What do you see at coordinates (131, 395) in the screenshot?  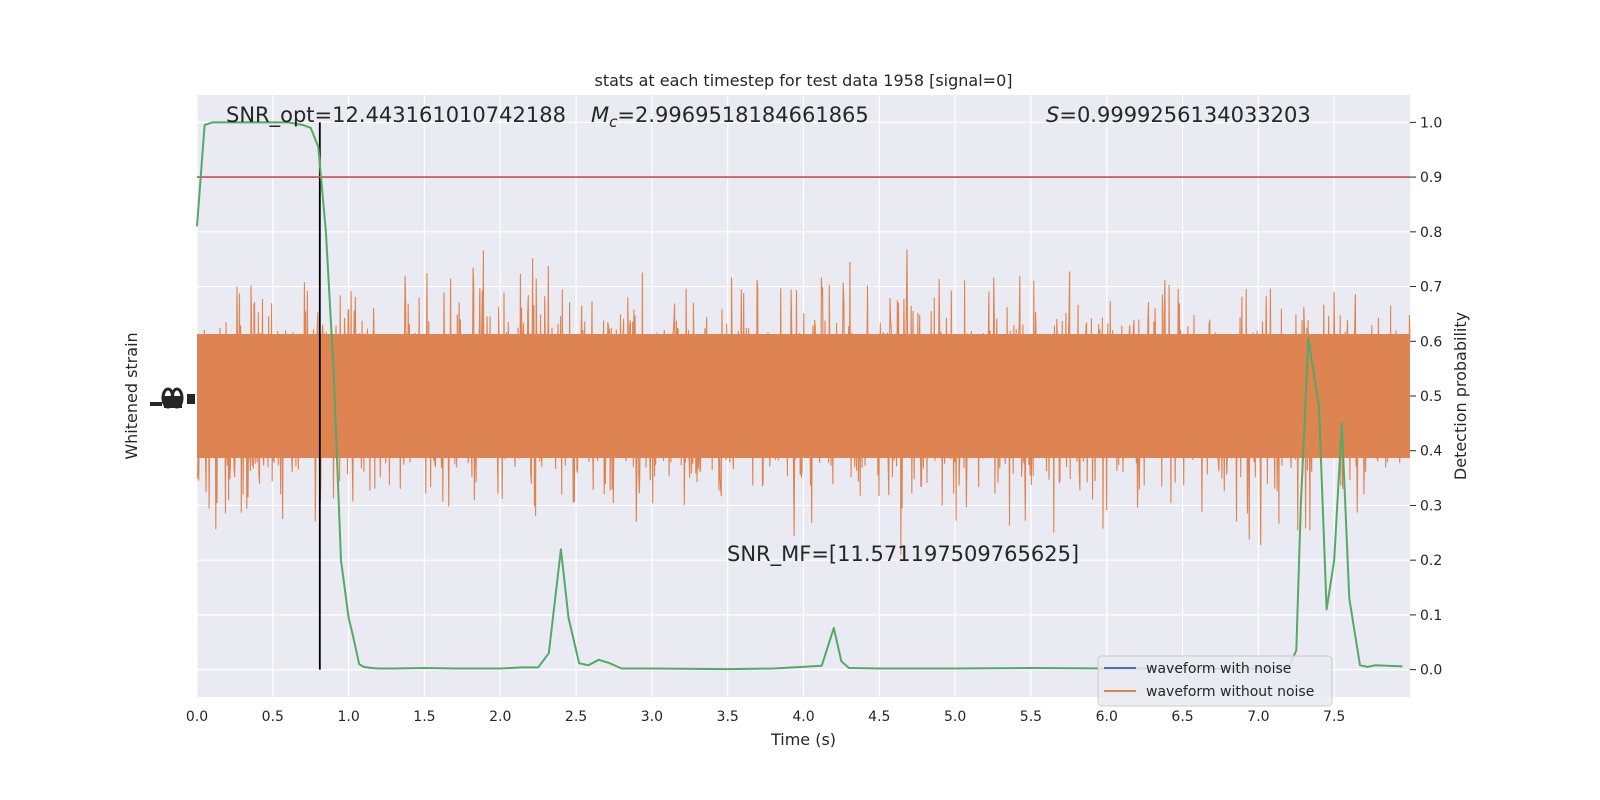 I see `left-y-axis-label: Whitened strain` at bounding box center [131, 395].